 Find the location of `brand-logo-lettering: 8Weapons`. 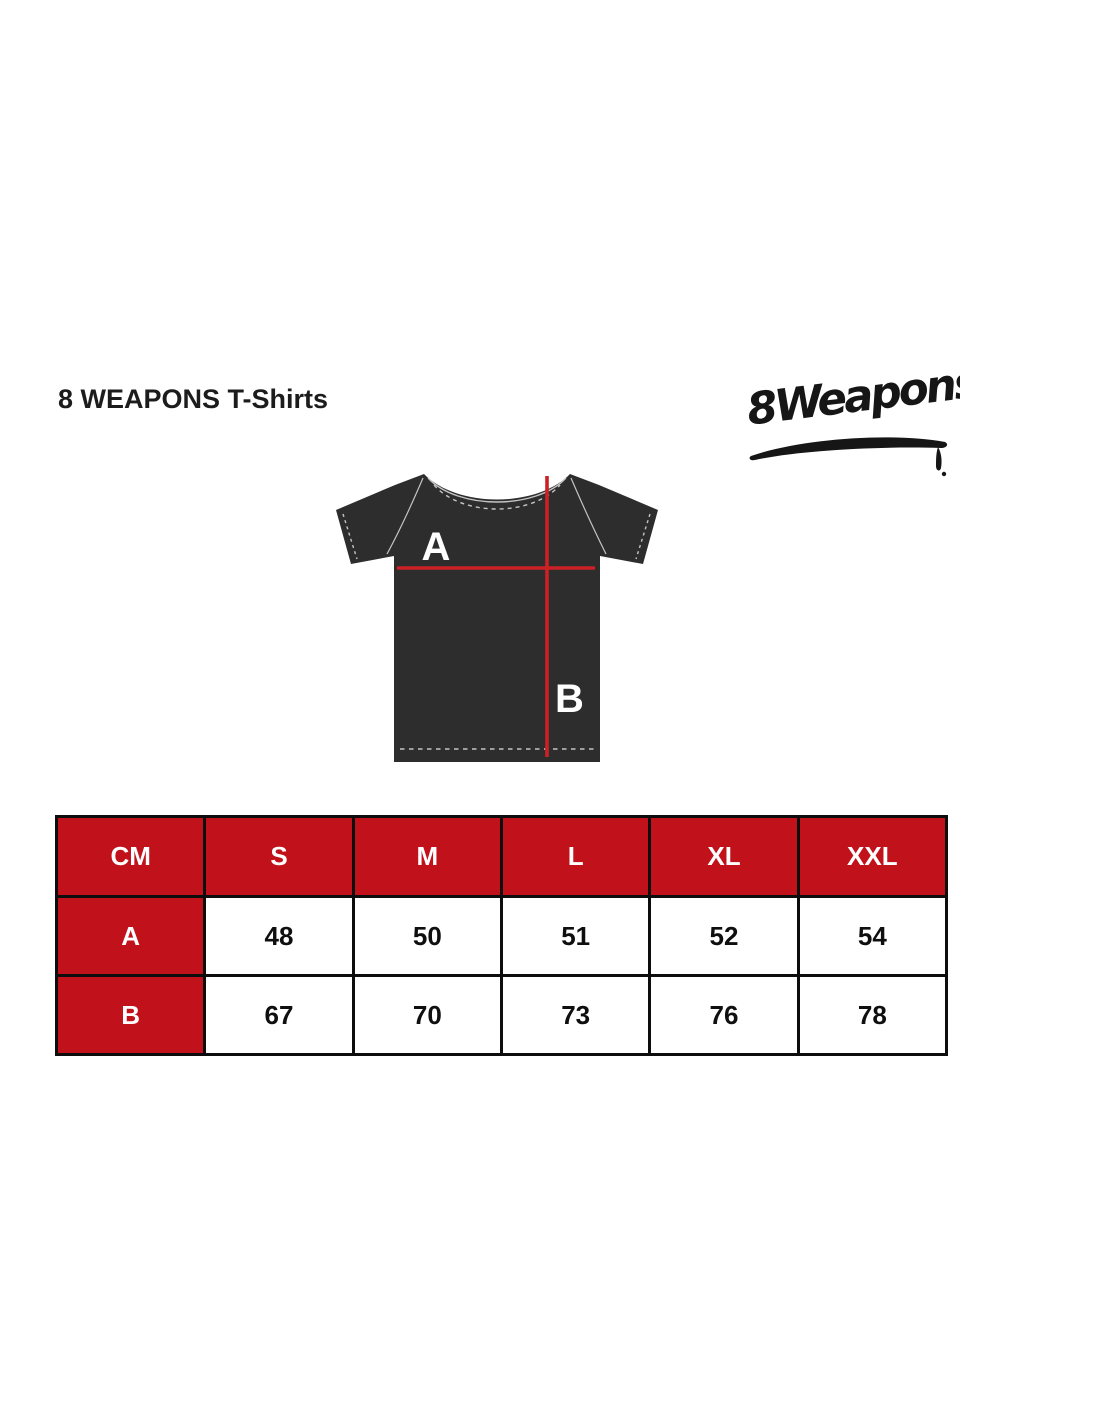

brand-logo-lettering: 8Weapons is located at coordinates (852, 397).